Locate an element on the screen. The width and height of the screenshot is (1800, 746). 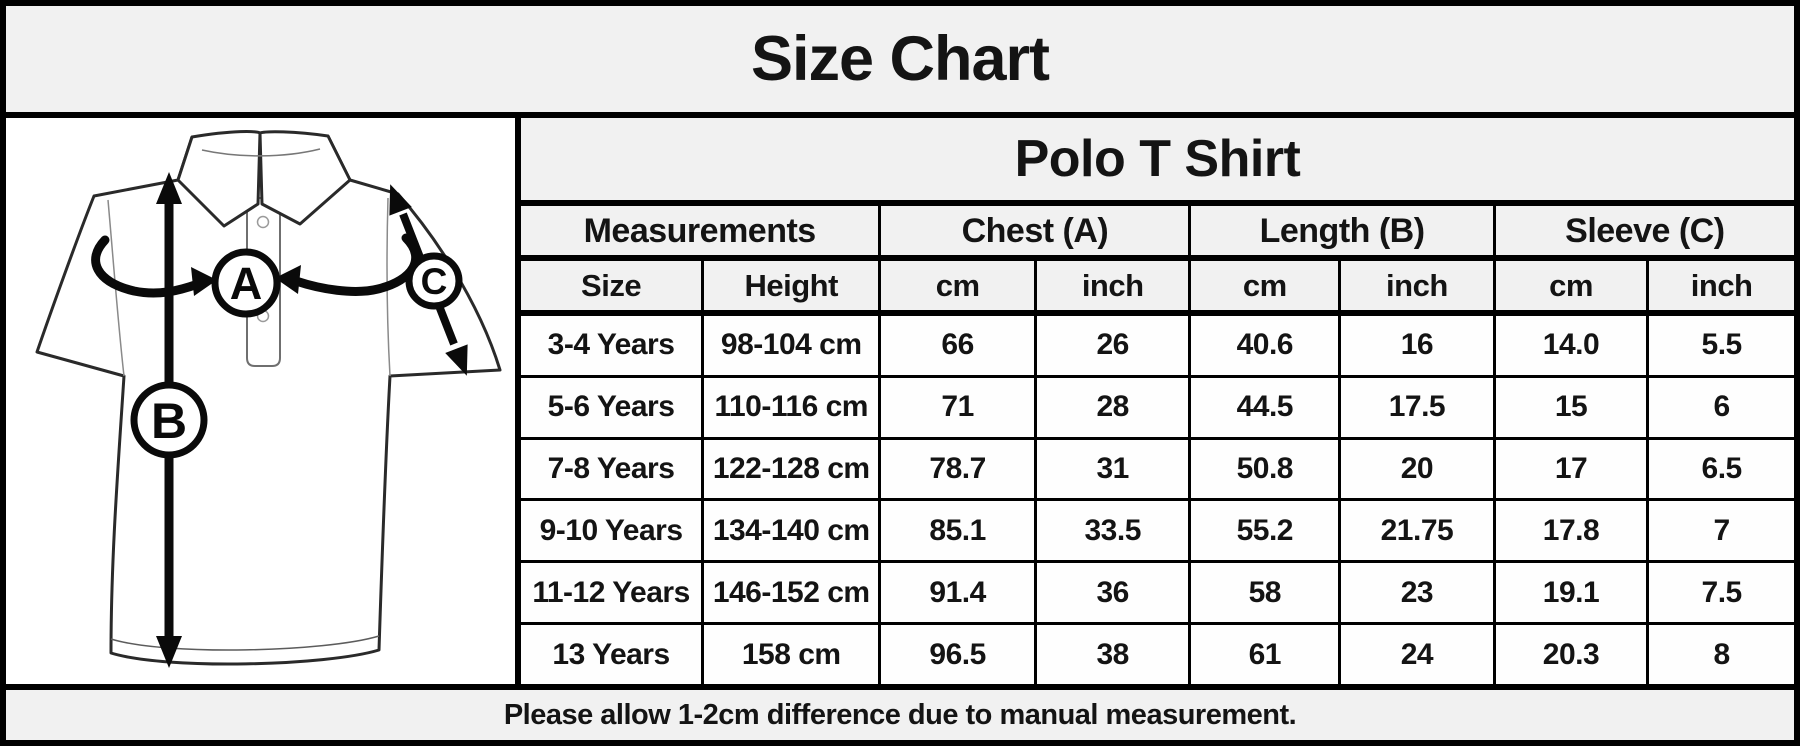
collar-band-line is located at coordinates (261, 152).